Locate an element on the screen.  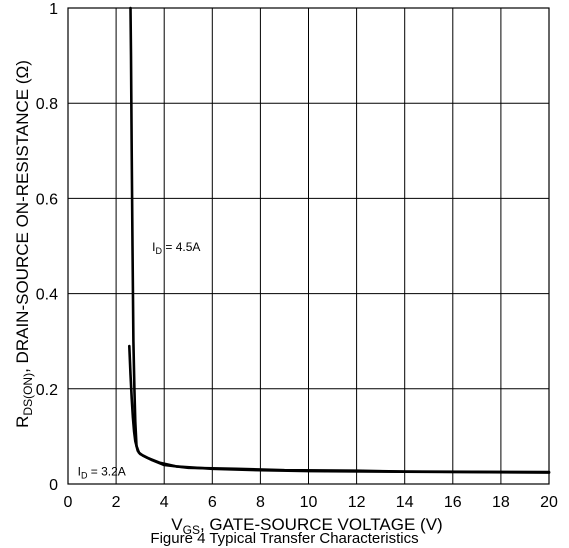
x-axis-title-main: V is located at coordinates (177, 524).